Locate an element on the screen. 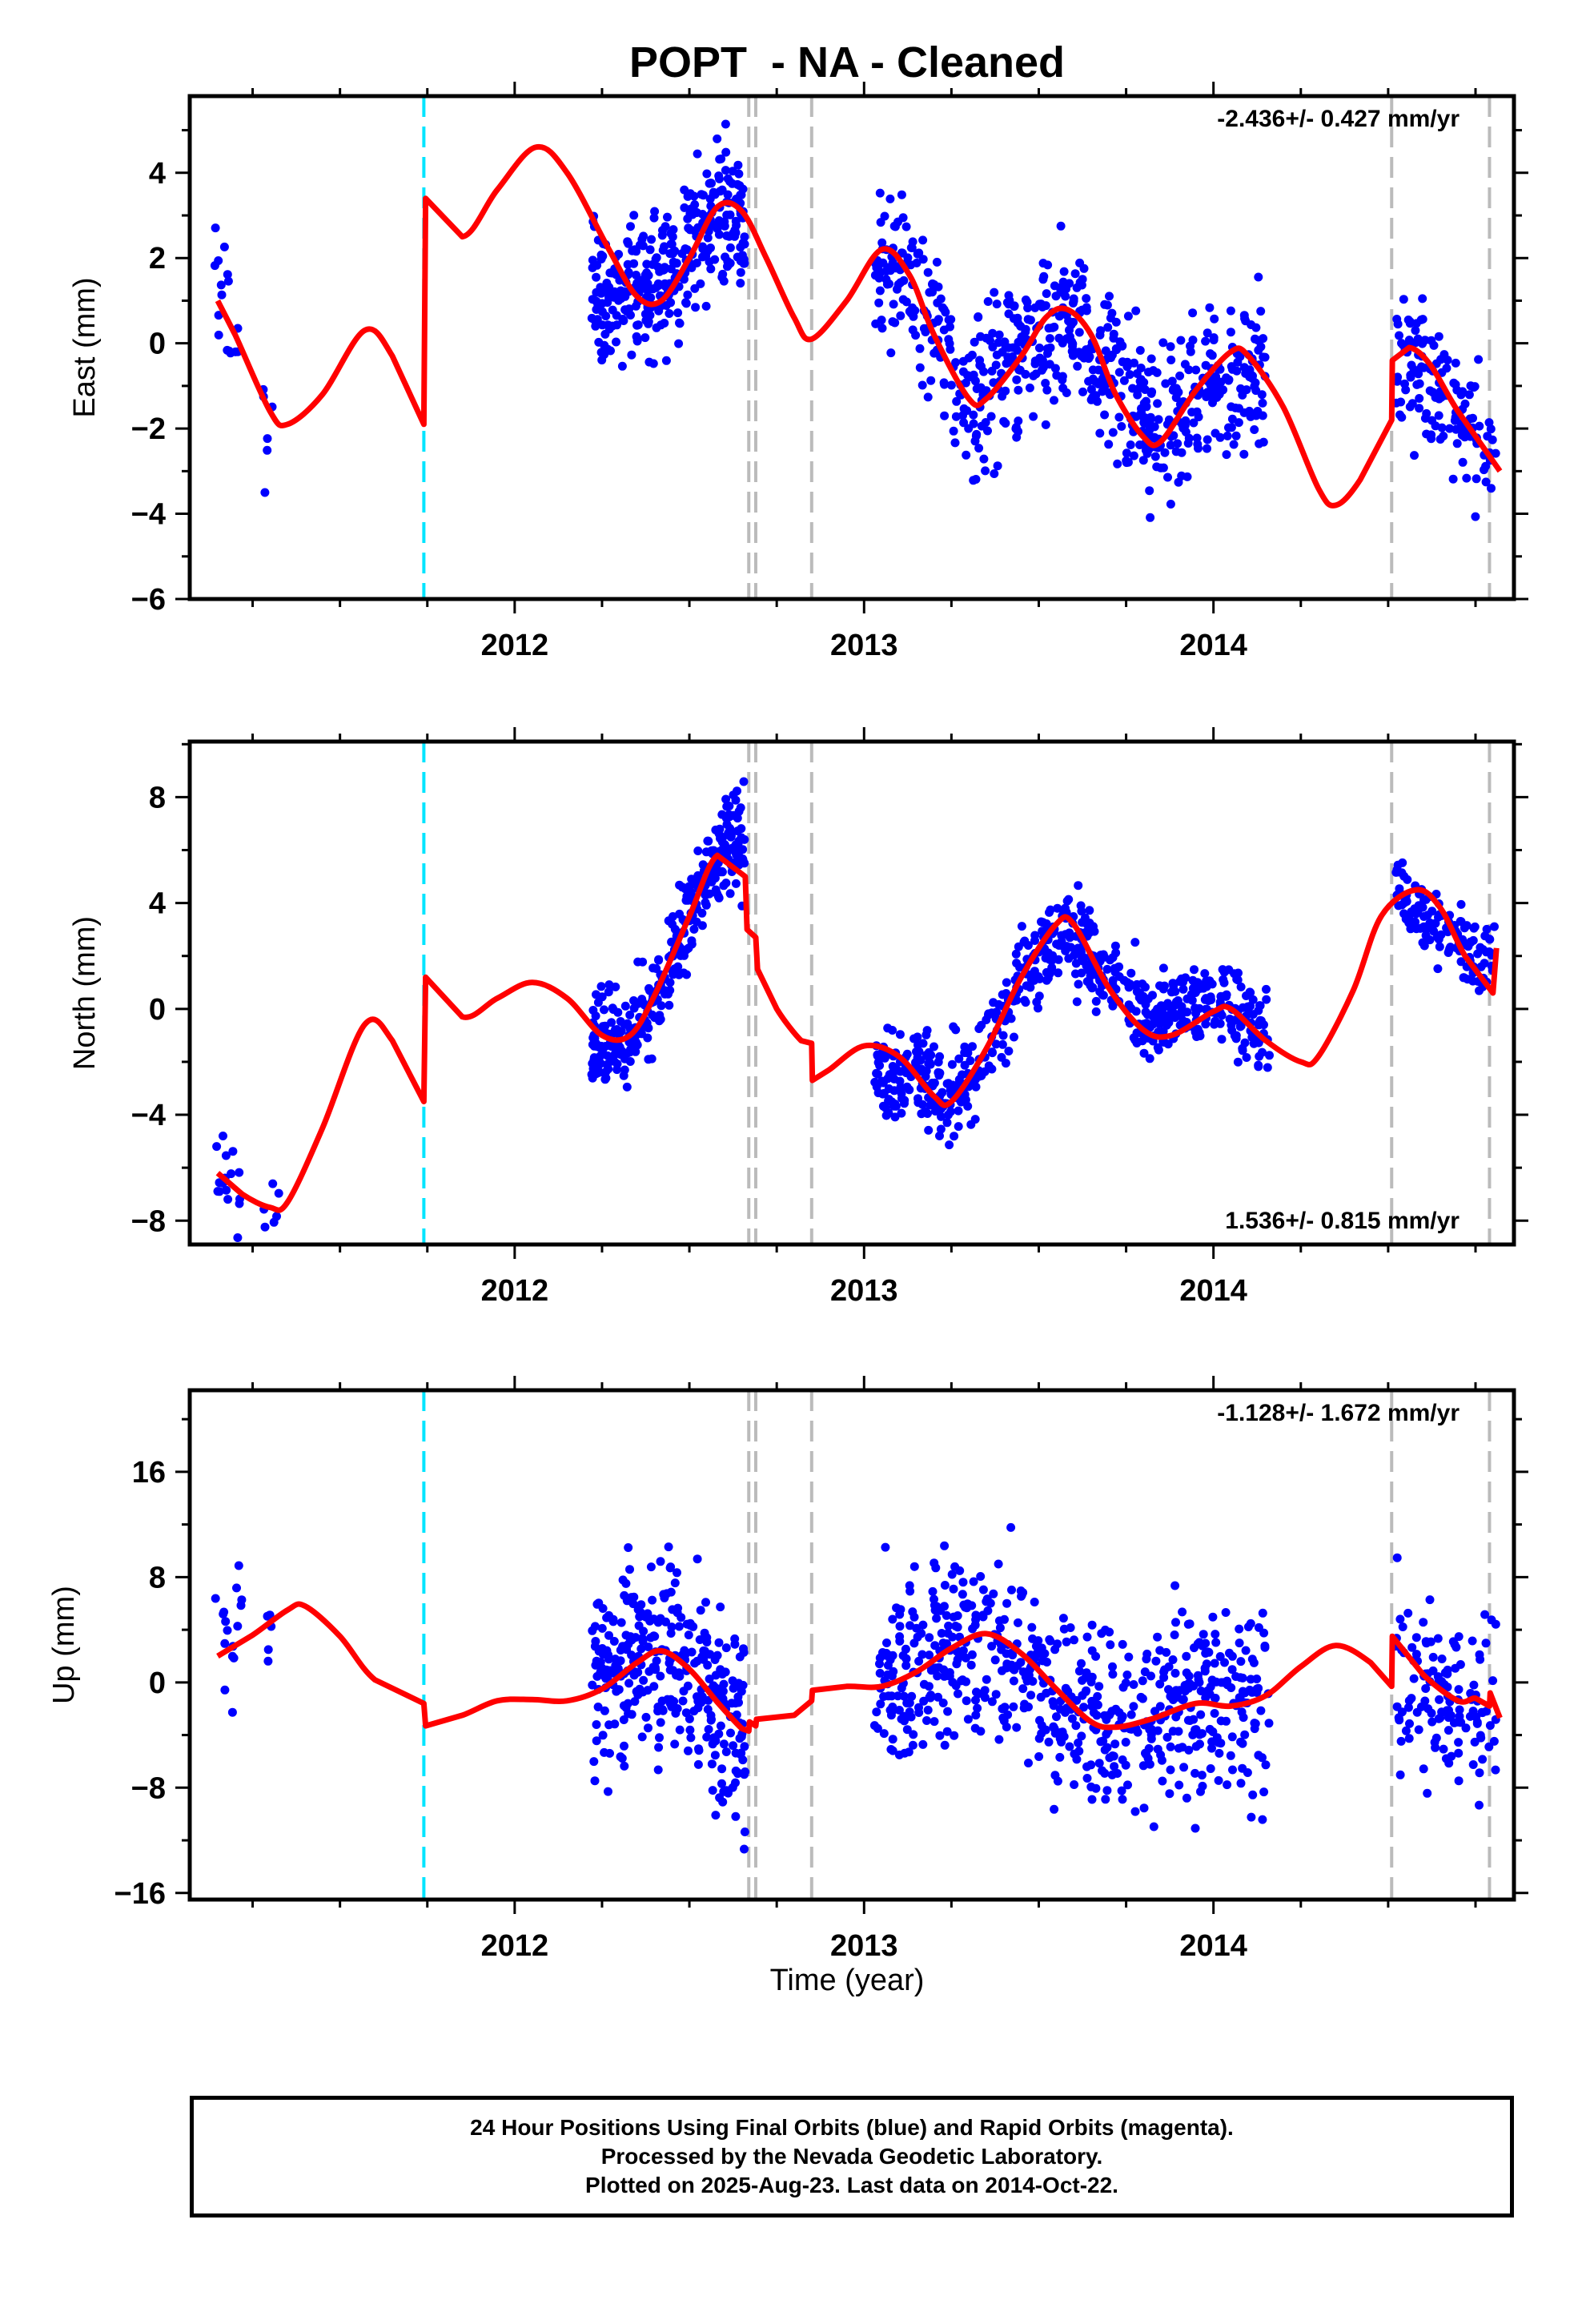 The image size is (1582, 2324). y-tick-label: 0 is located at coordinates (157, 344).